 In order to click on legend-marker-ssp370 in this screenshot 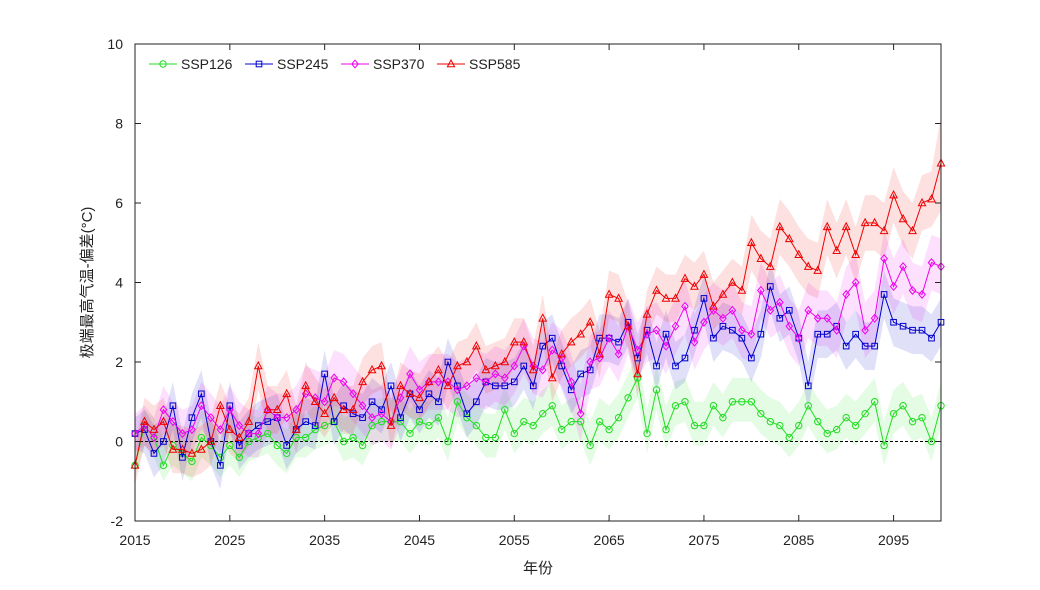, I will do `click(355, 64)`.